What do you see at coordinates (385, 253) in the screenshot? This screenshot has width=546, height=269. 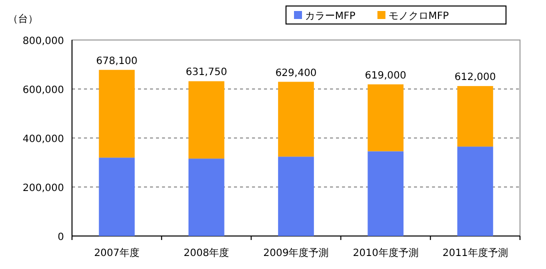 I see `x-tick-label: 2010年度予測` at bounding box center [385, 253].